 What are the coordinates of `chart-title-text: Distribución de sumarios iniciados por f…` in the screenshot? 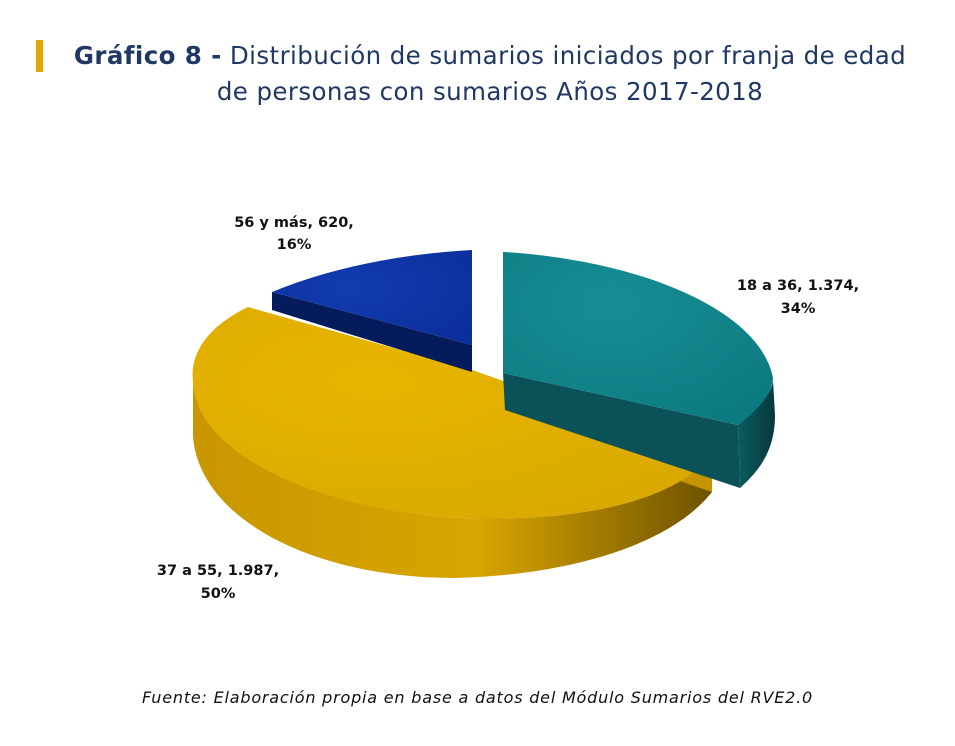 It's located at (561, 73).